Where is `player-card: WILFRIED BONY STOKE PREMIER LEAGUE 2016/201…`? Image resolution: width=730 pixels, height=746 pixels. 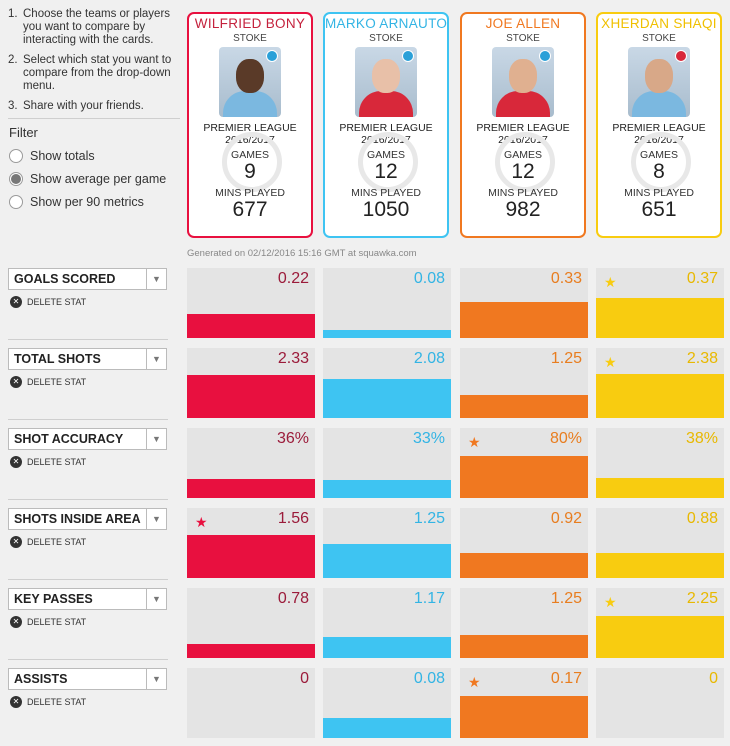
player-card: WILFRIED BONY STOKE PREMIER LEAGUE 2016/201… is located at coordinates (250, 125).